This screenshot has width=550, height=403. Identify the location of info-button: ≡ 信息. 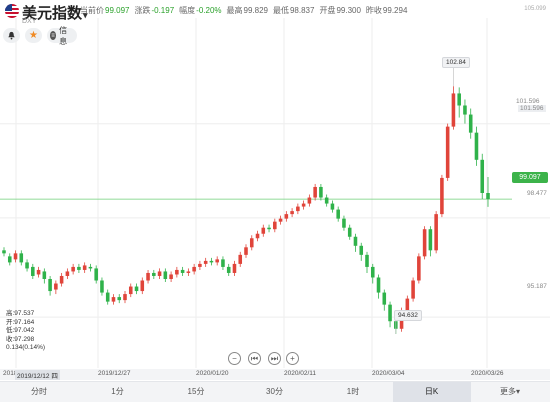
(62, 36).